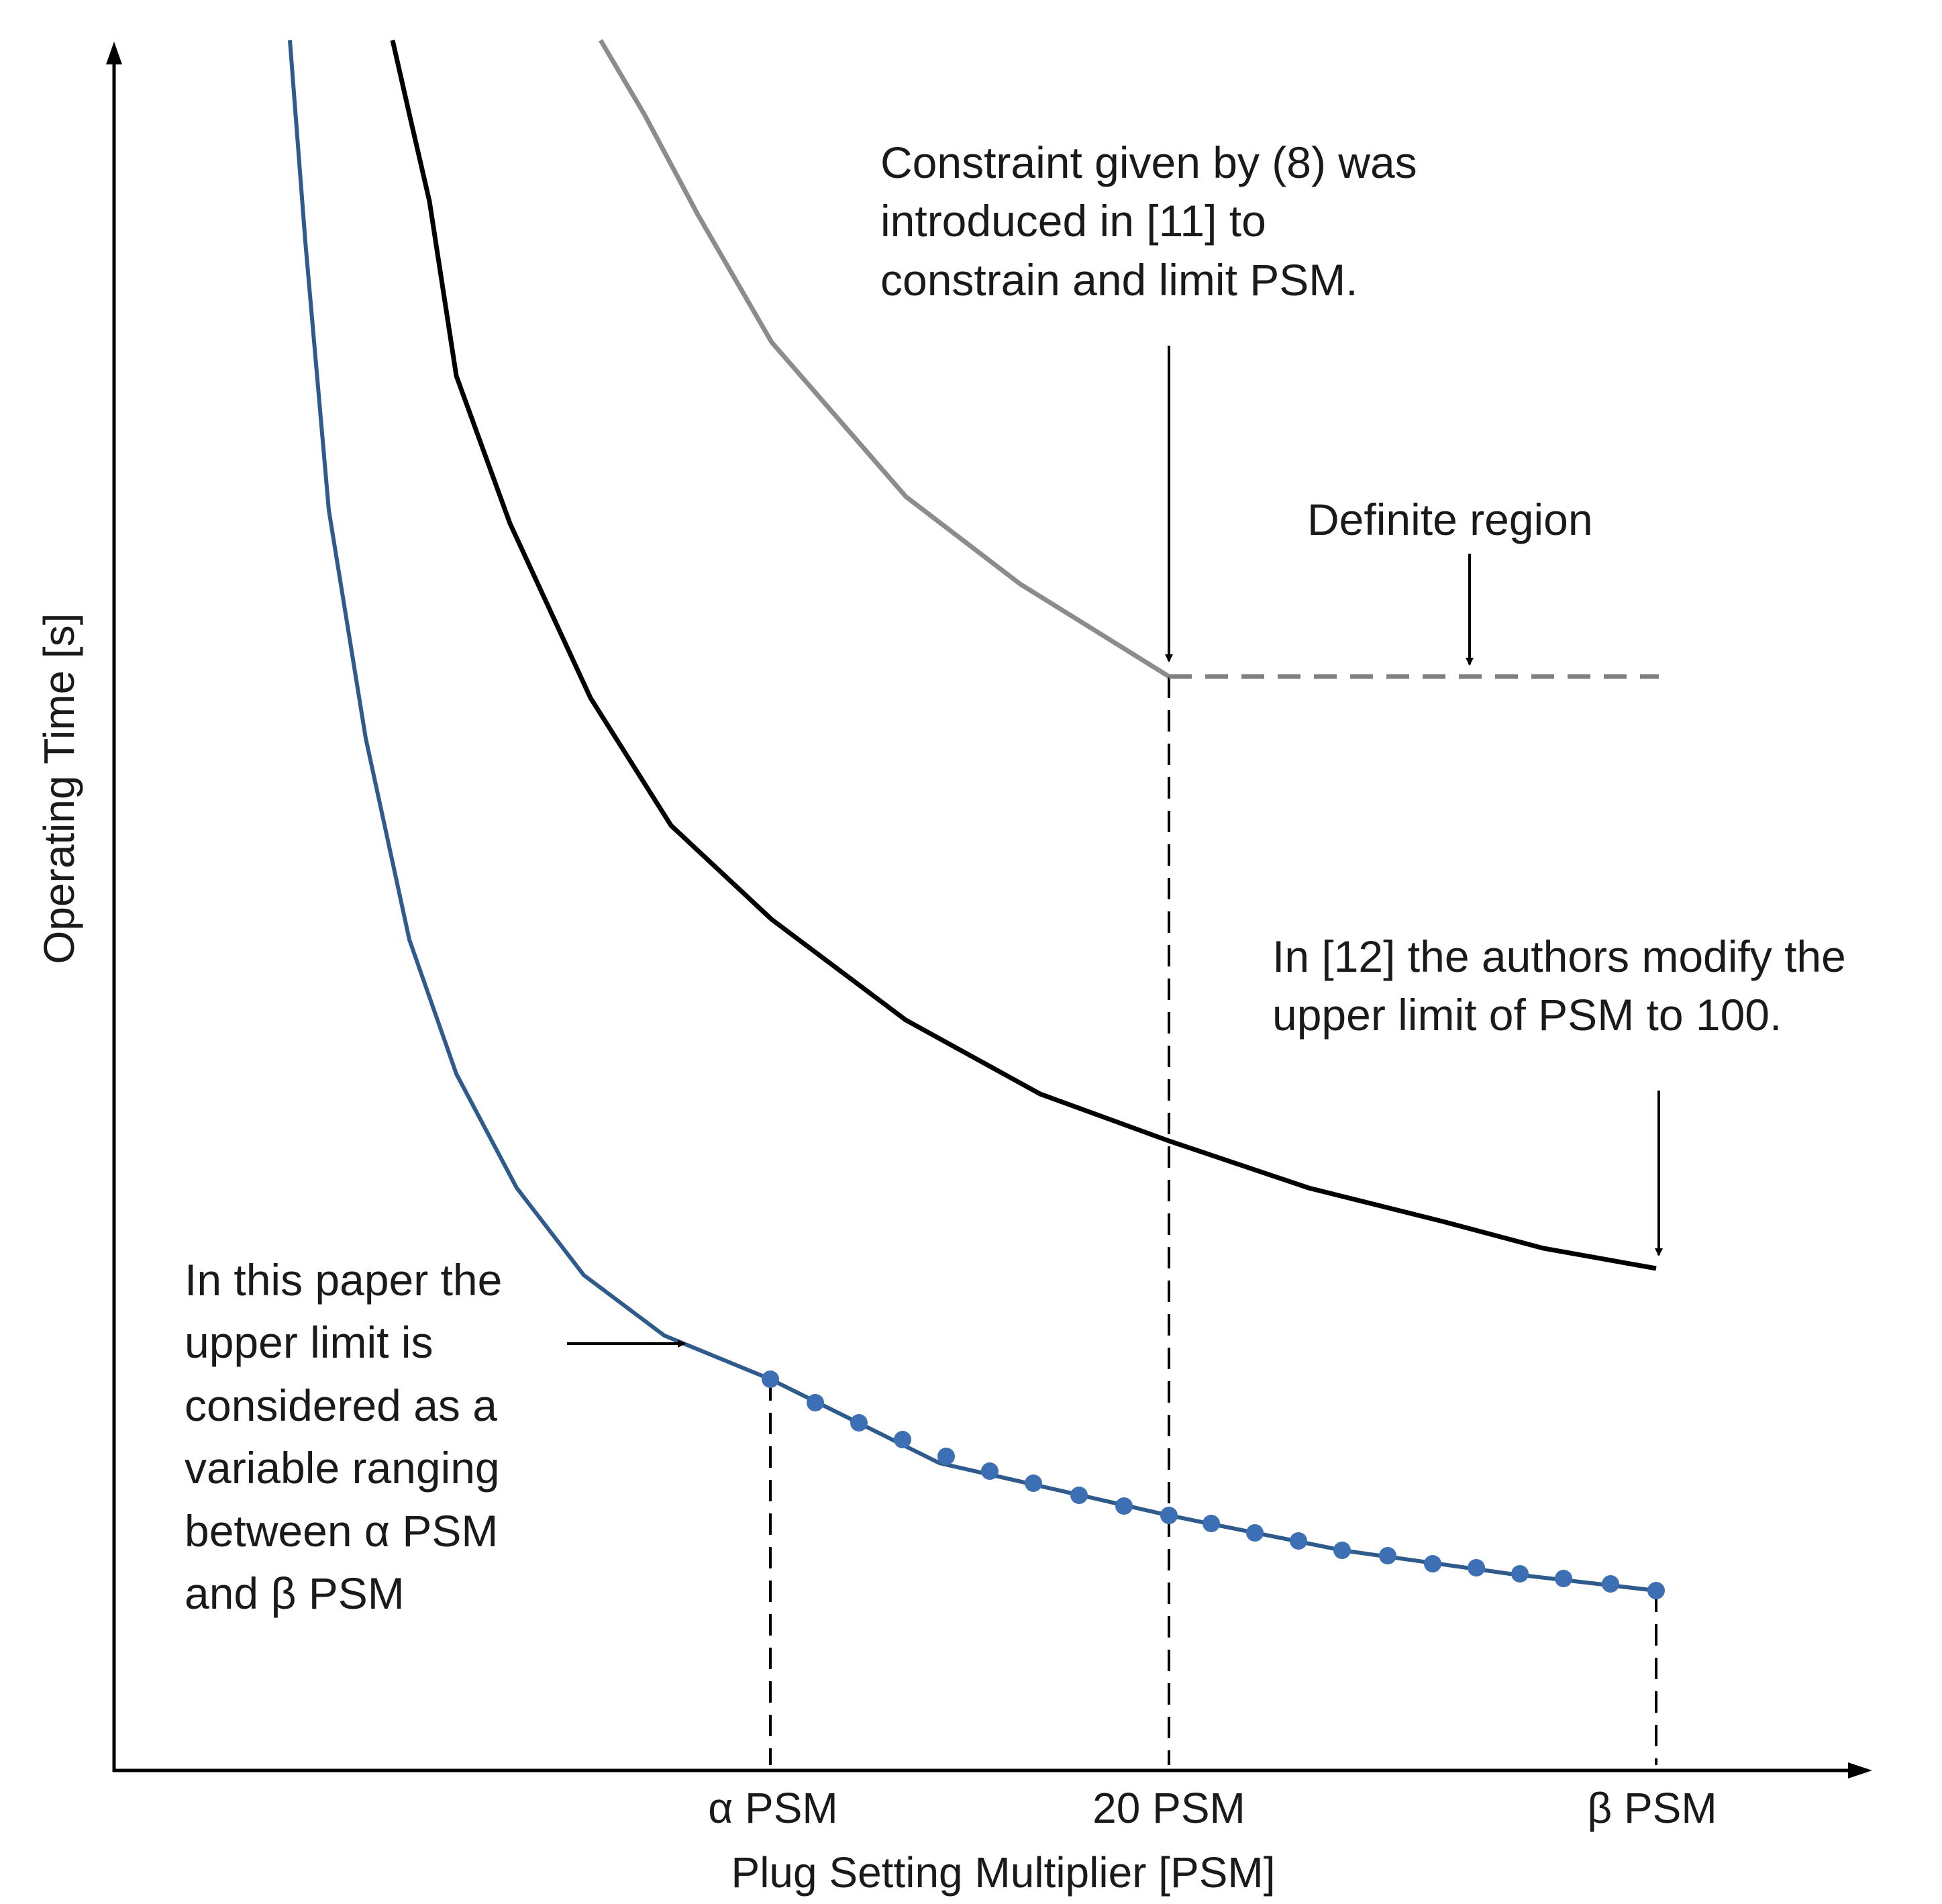  What do you see at coordinates (1860, 1770) in the screenshot?
I see `x-axis-arrowhead` at bounding box center [1860, 1770].